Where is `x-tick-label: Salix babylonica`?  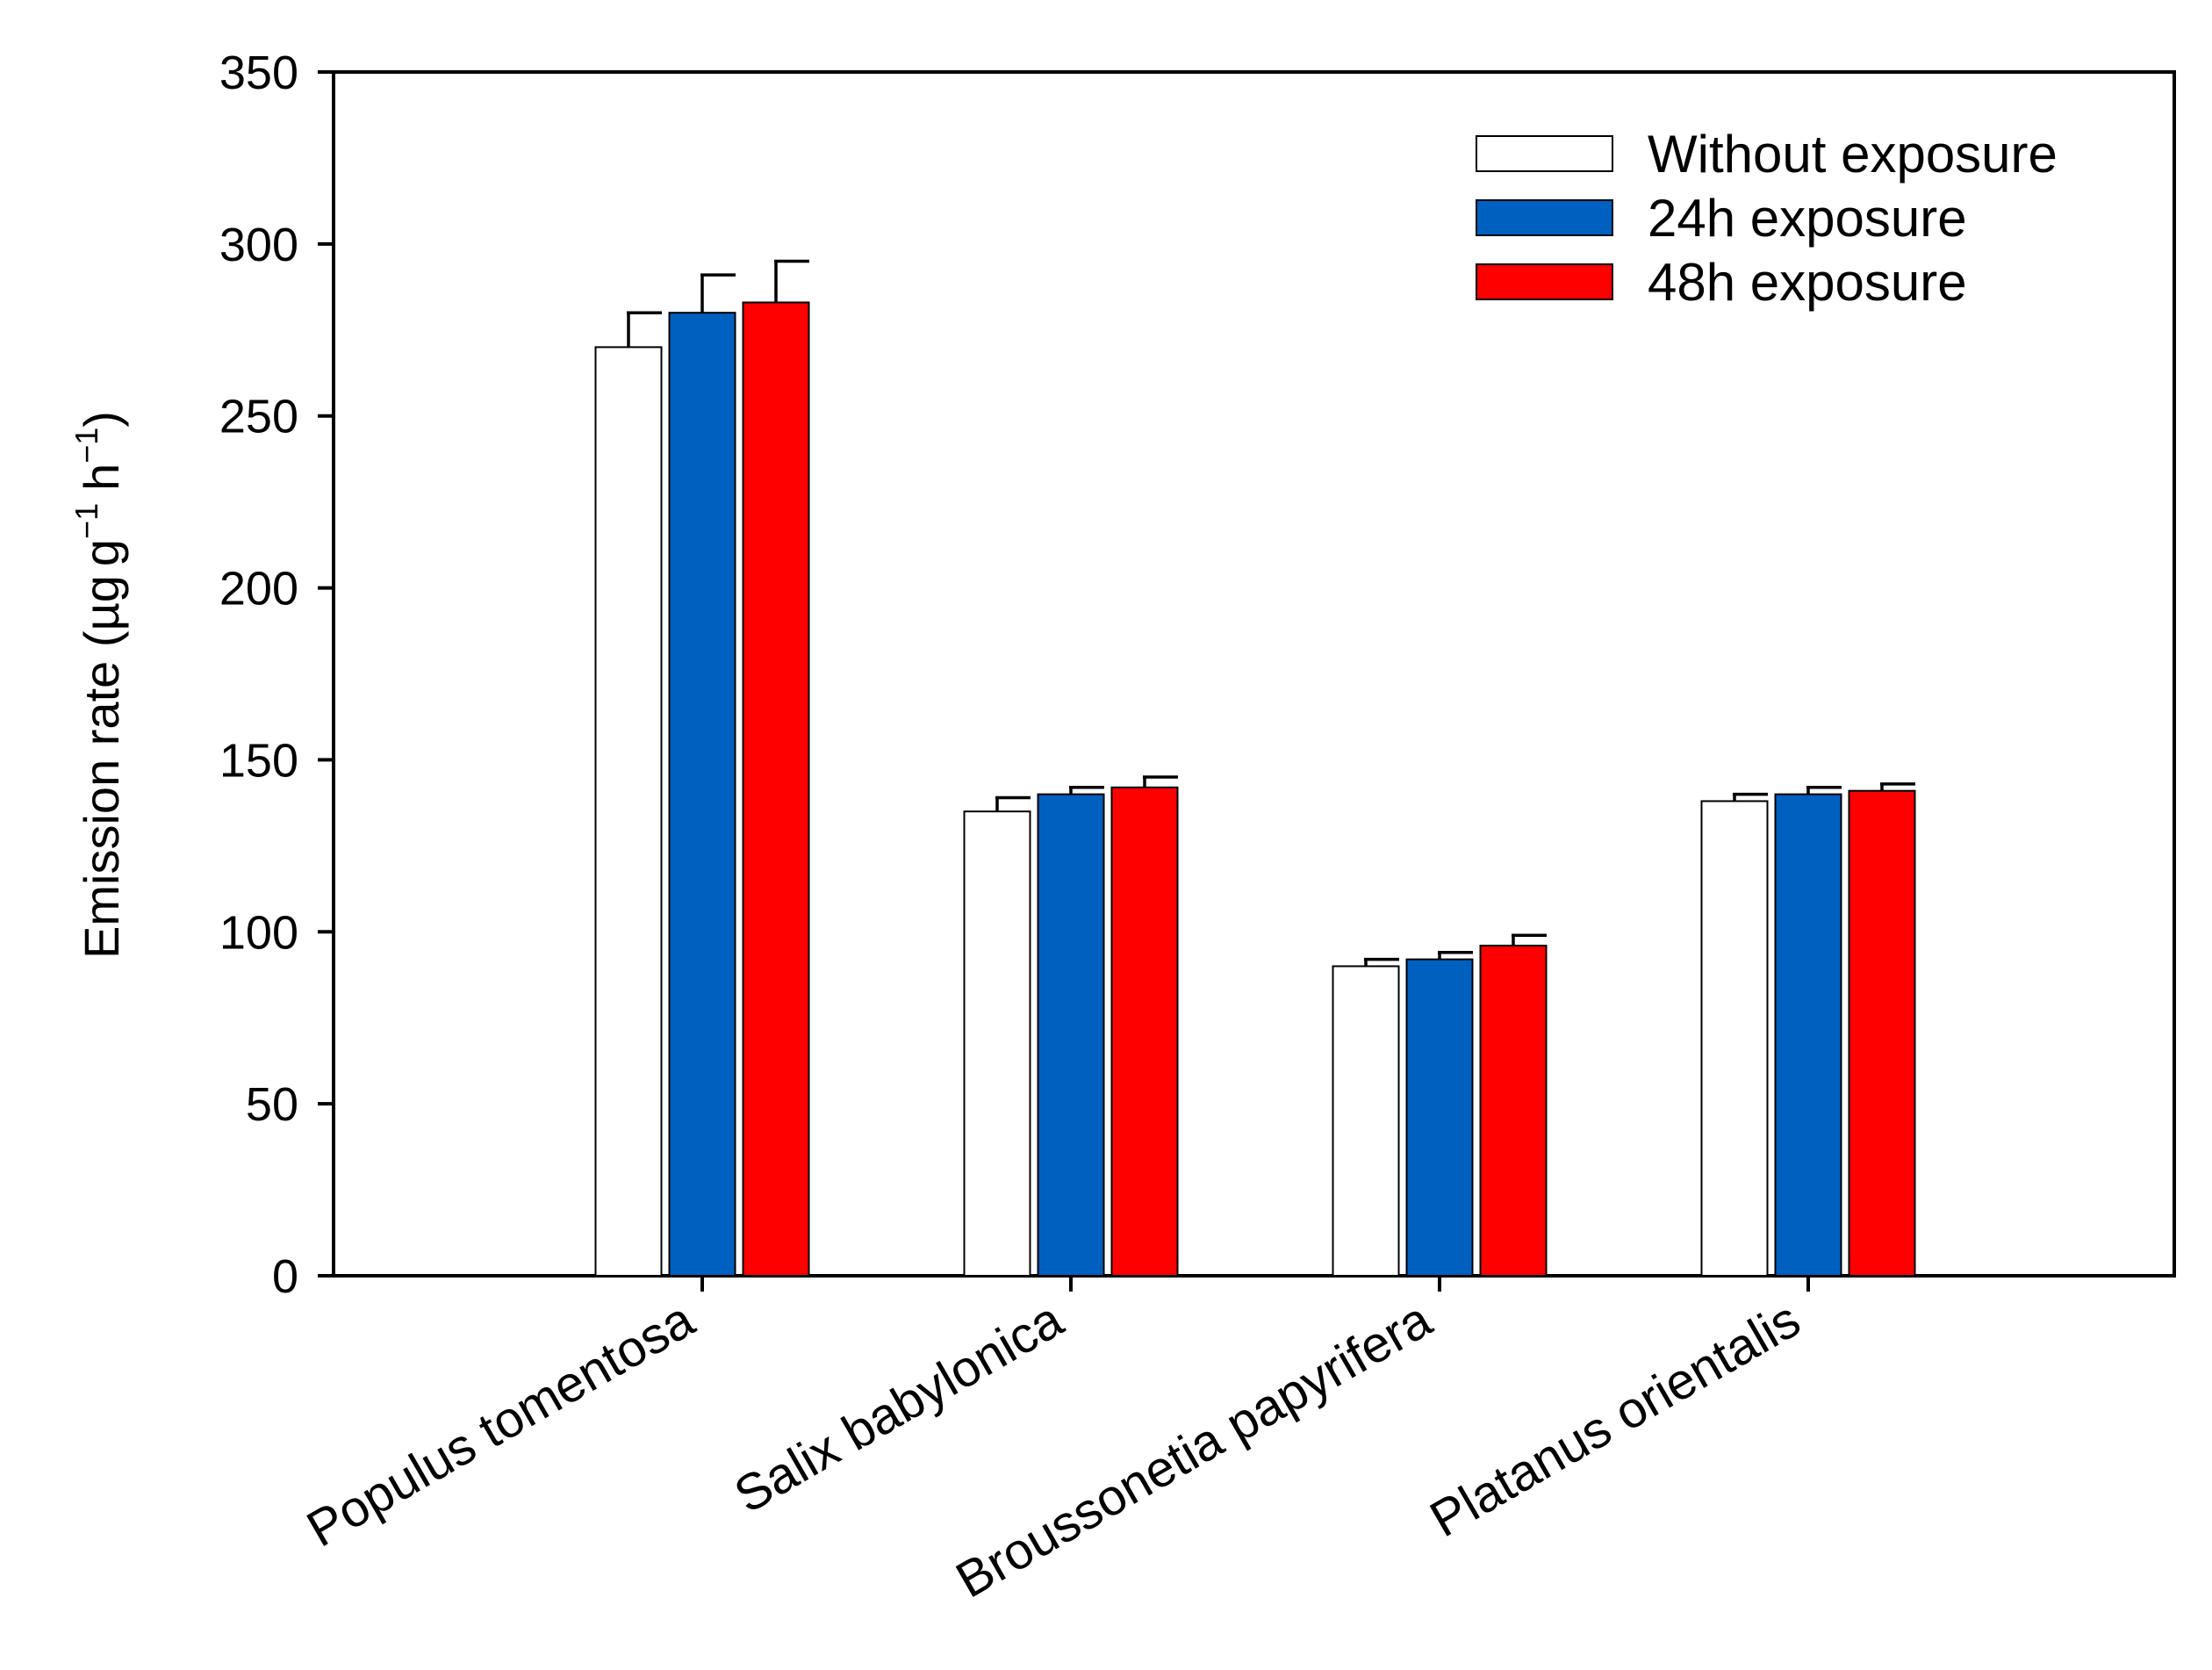 x-tick-label: Salix babylonica is located at coordinates (899, 1407).